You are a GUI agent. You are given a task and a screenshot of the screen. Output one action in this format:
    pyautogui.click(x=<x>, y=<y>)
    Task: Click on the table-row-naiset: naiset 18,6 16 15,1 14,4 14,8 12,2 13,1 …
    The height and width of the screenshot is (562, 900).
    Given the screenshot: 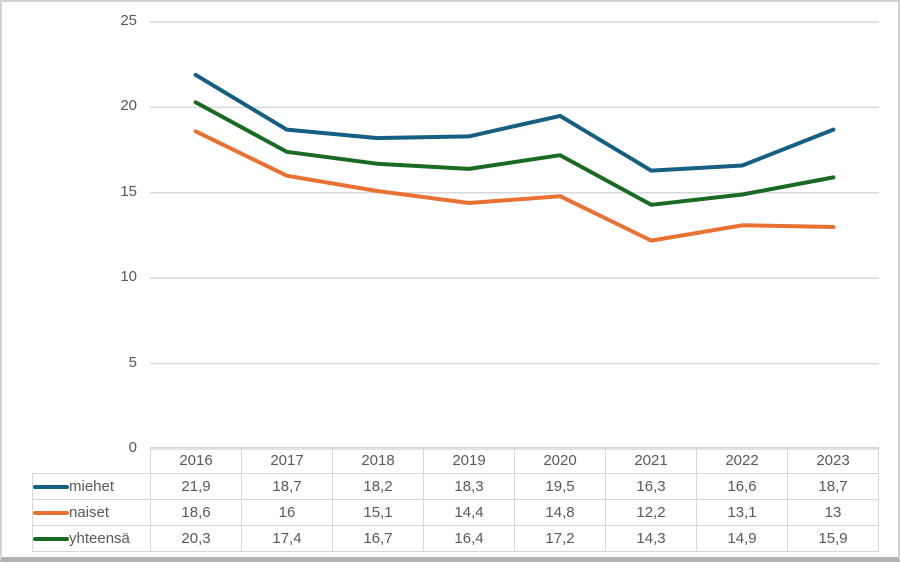 What is the action you would take?
    pyautogui.click(x=455, y=512)
    